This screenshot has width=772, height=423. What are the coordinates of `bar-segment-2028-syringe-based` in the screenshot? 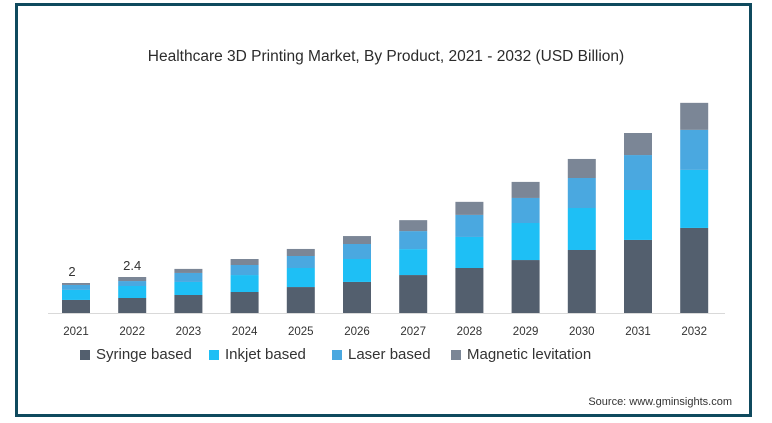 It's located at (469, 290).